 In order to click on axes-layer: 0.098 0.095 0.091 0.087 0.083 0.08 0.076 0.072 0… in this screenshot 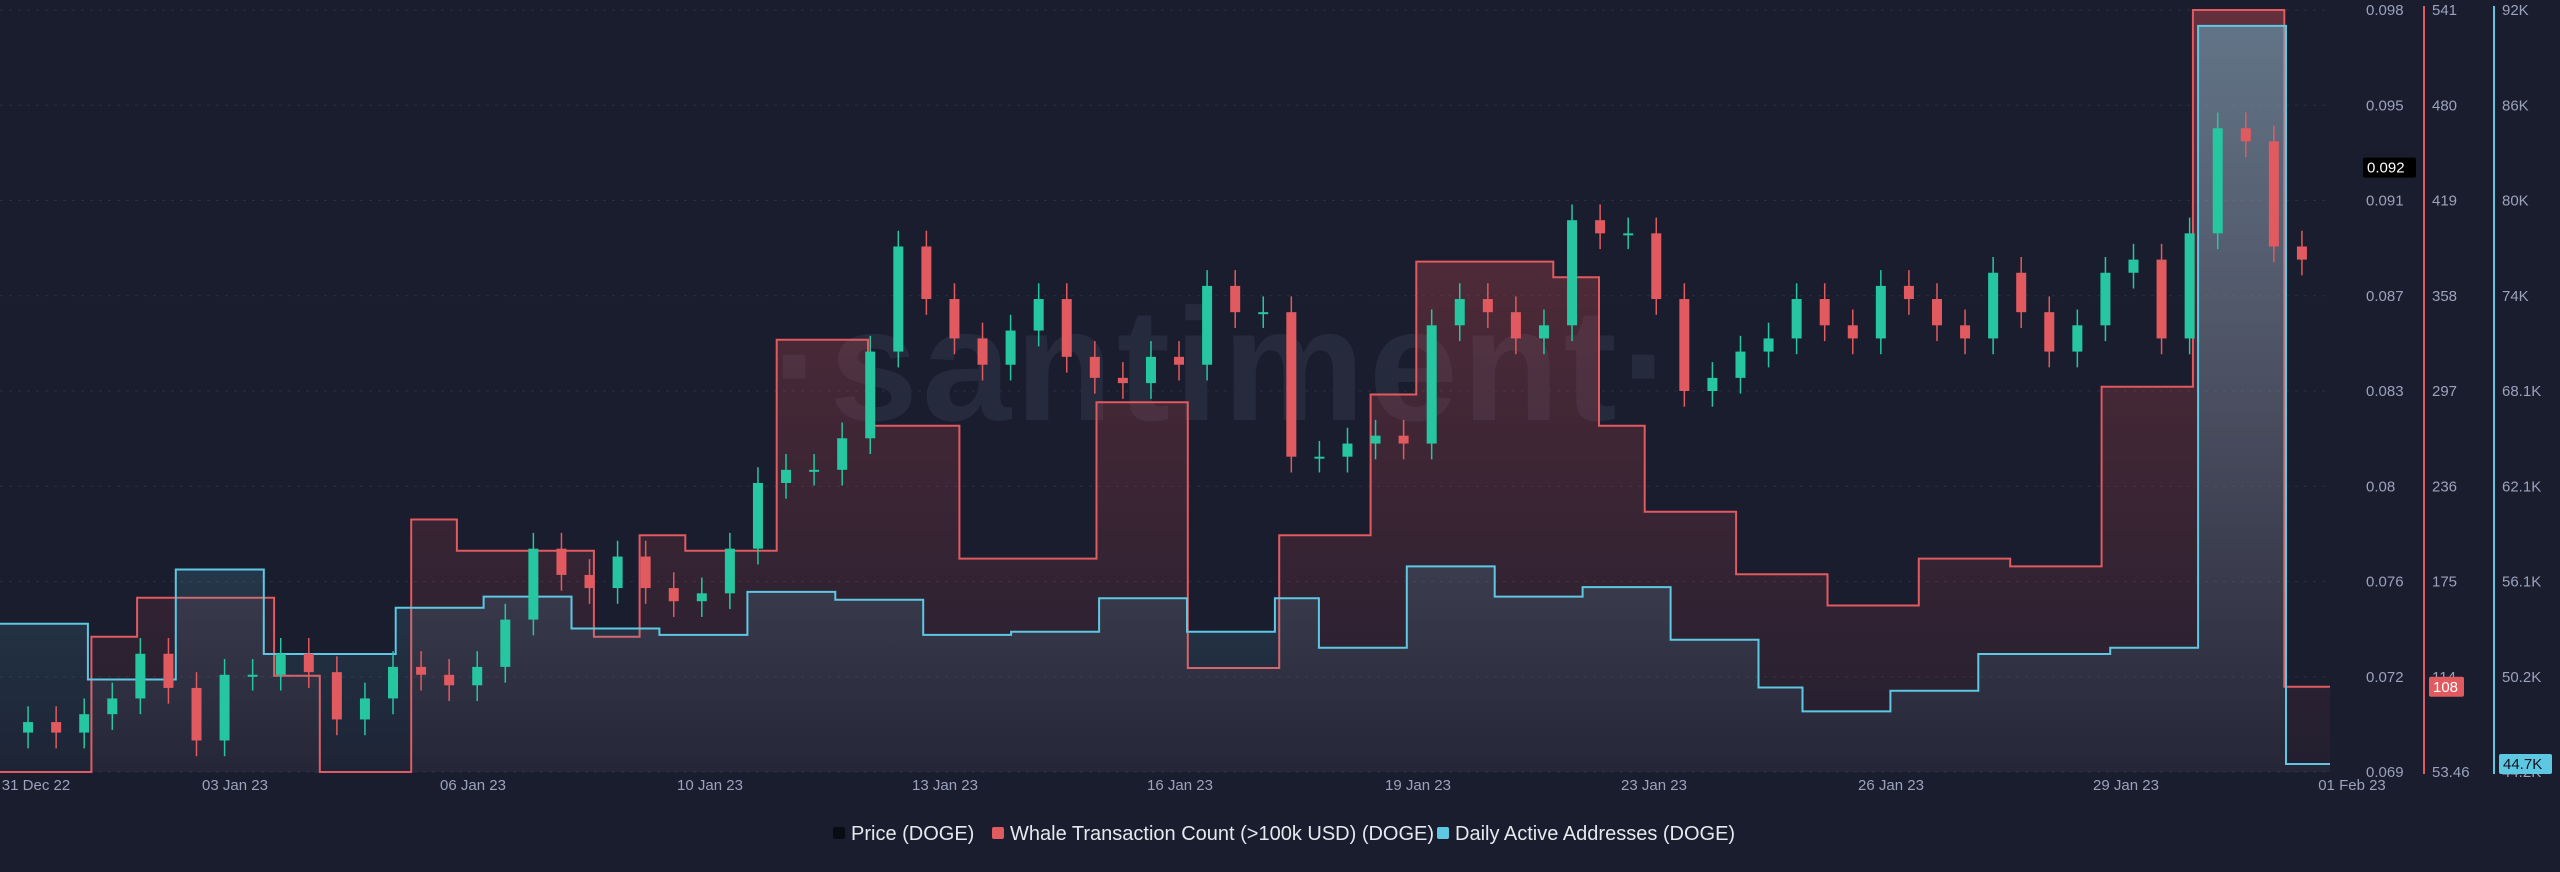, I will do `click(2457, 391)`.